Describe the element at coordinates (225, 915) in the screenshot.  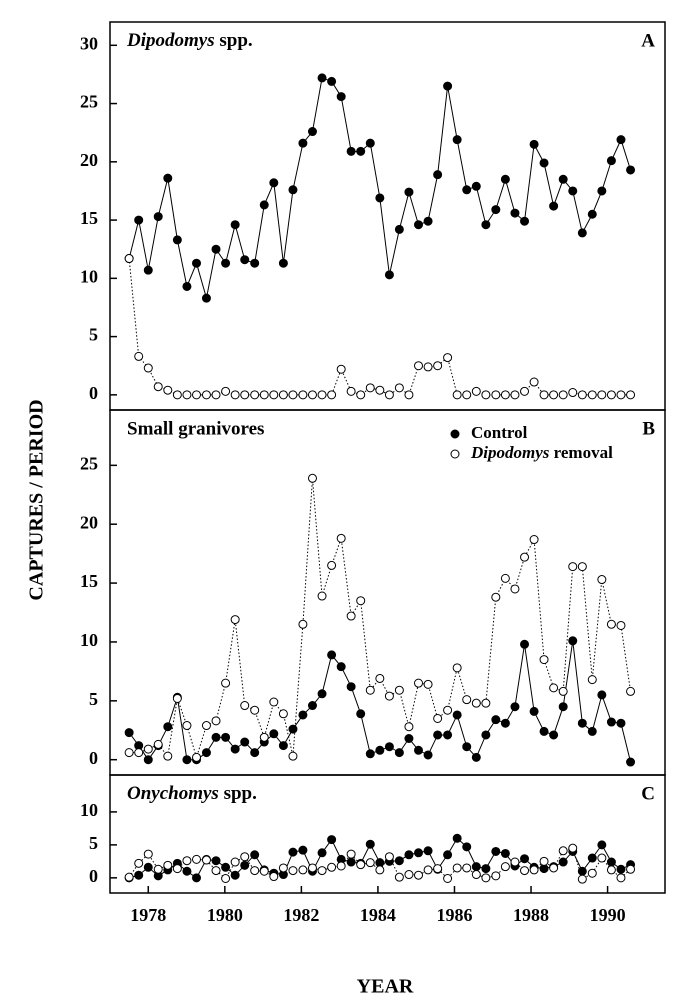
I see `x-tick-label: 1980` at that location.